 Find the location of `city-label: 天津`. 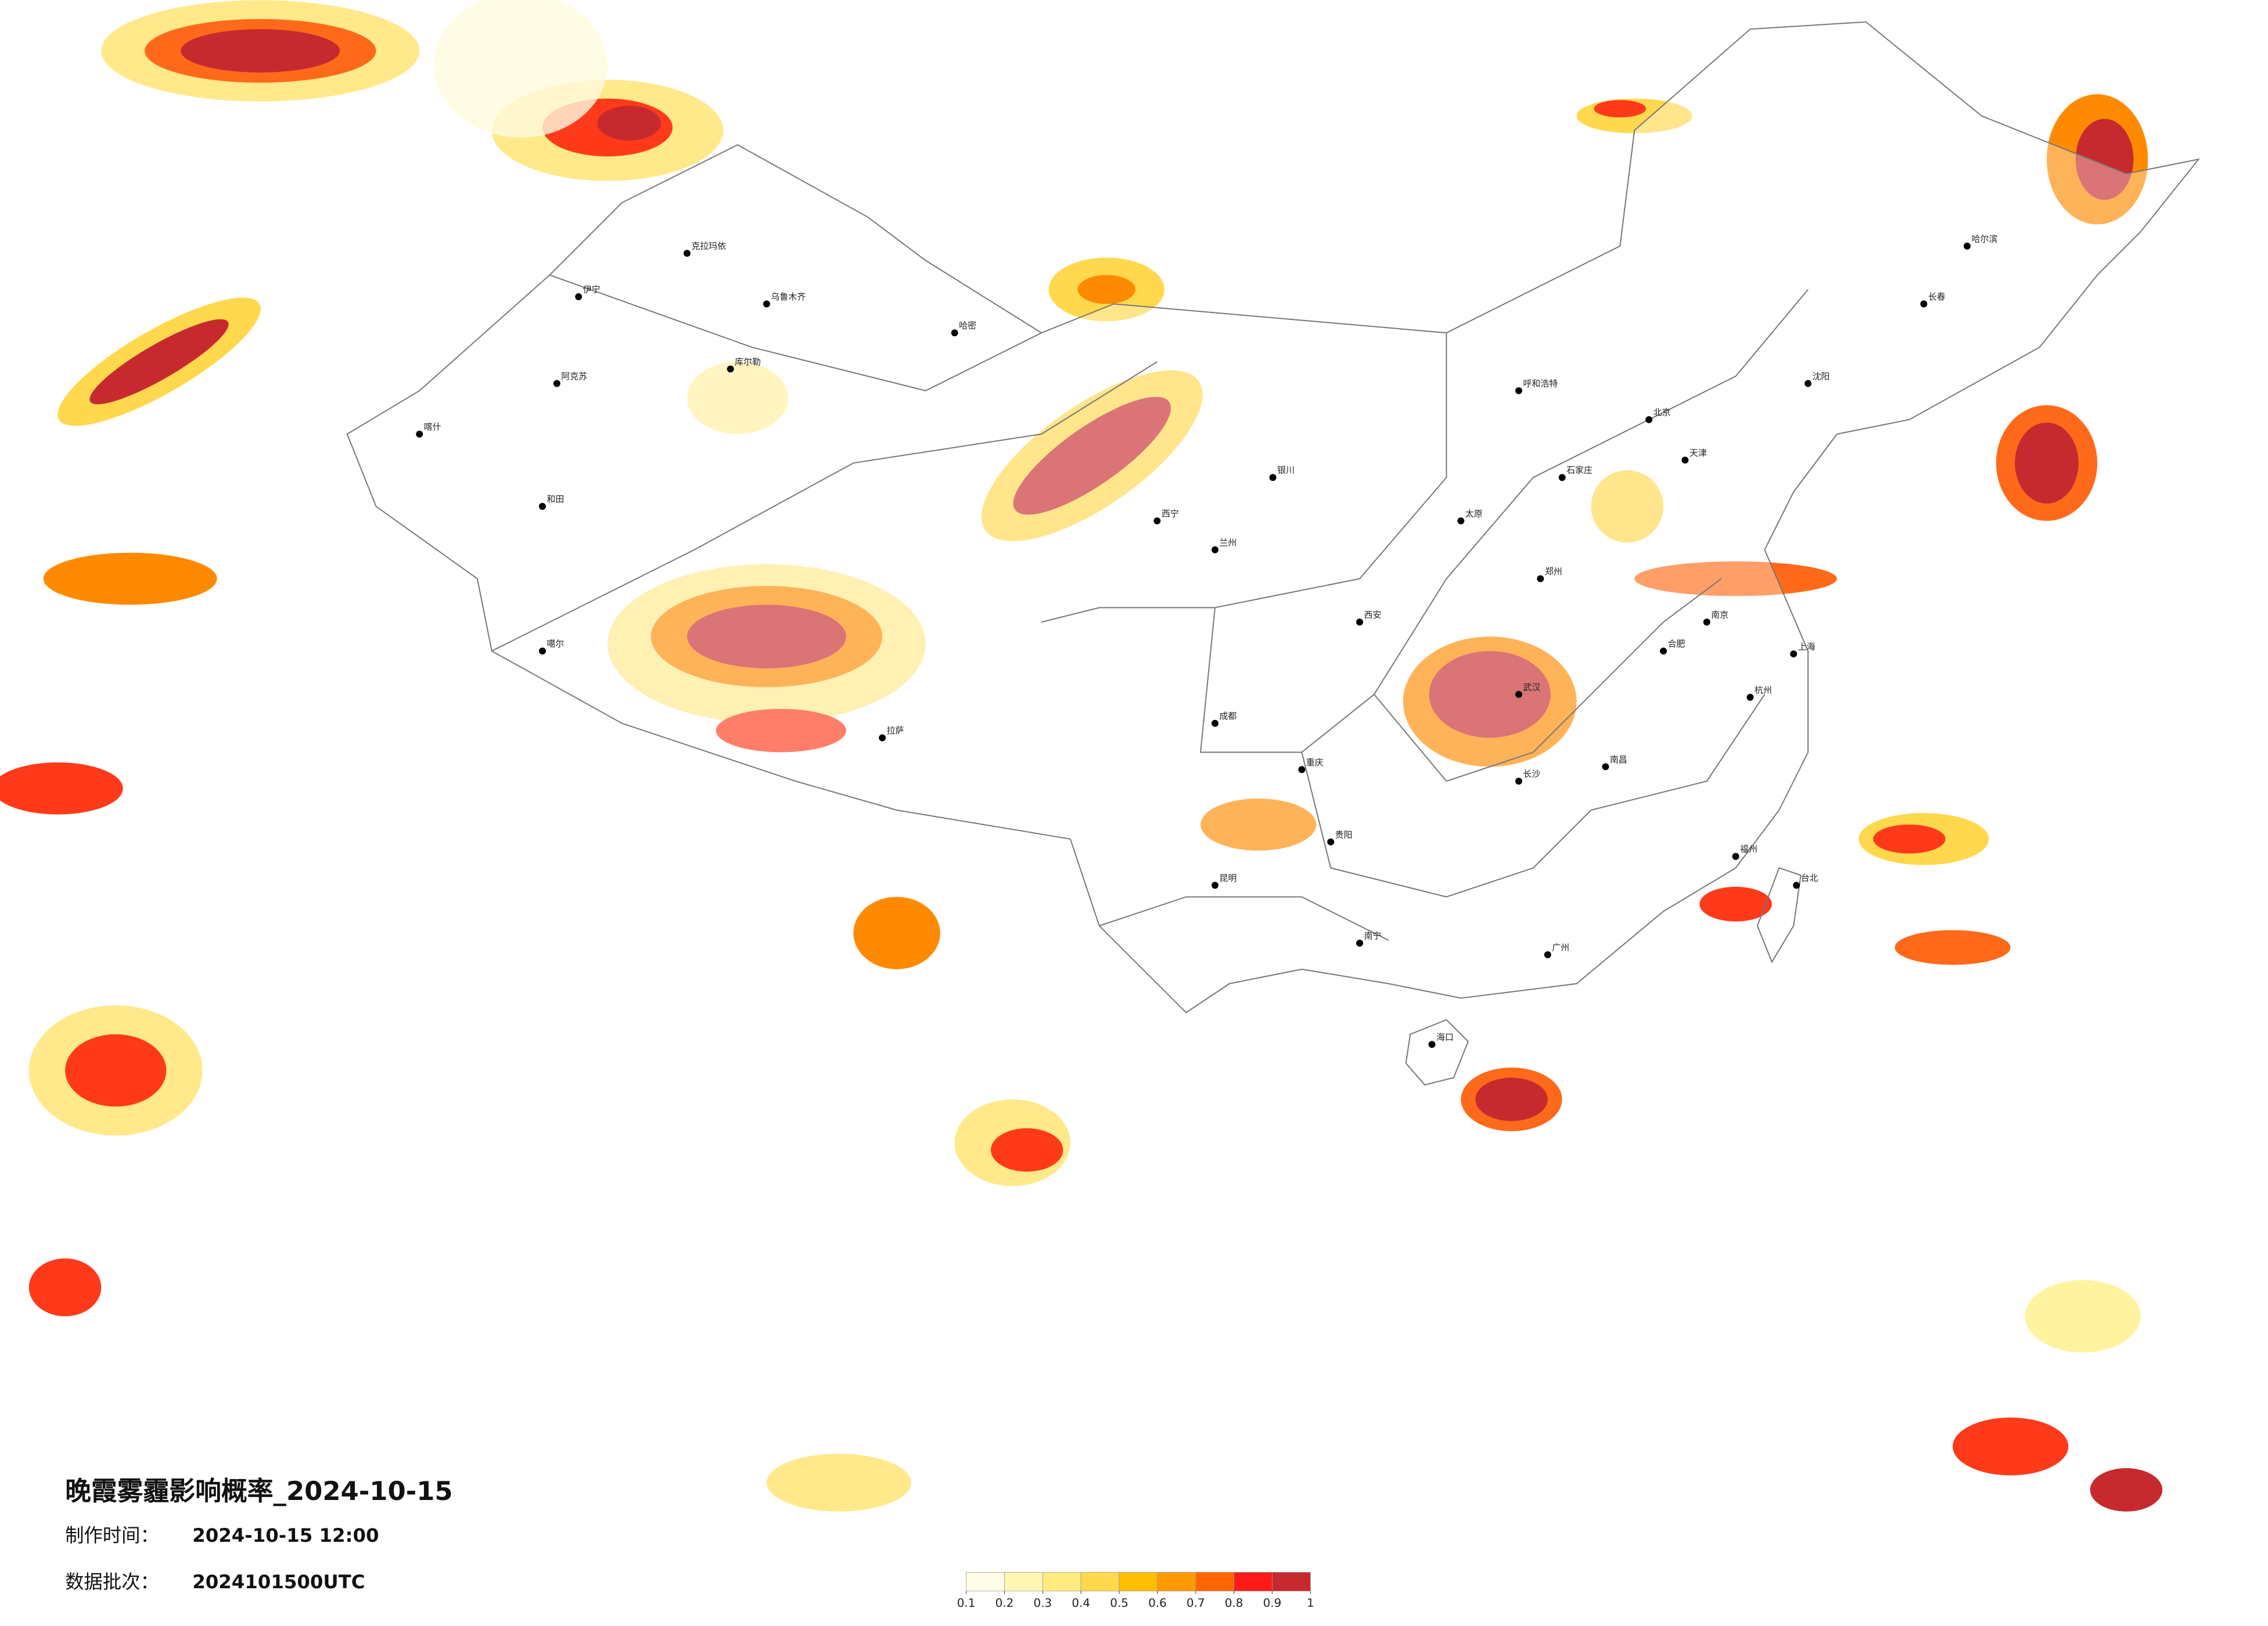

city-label: 天津 is located at coordinates (1698, 453).